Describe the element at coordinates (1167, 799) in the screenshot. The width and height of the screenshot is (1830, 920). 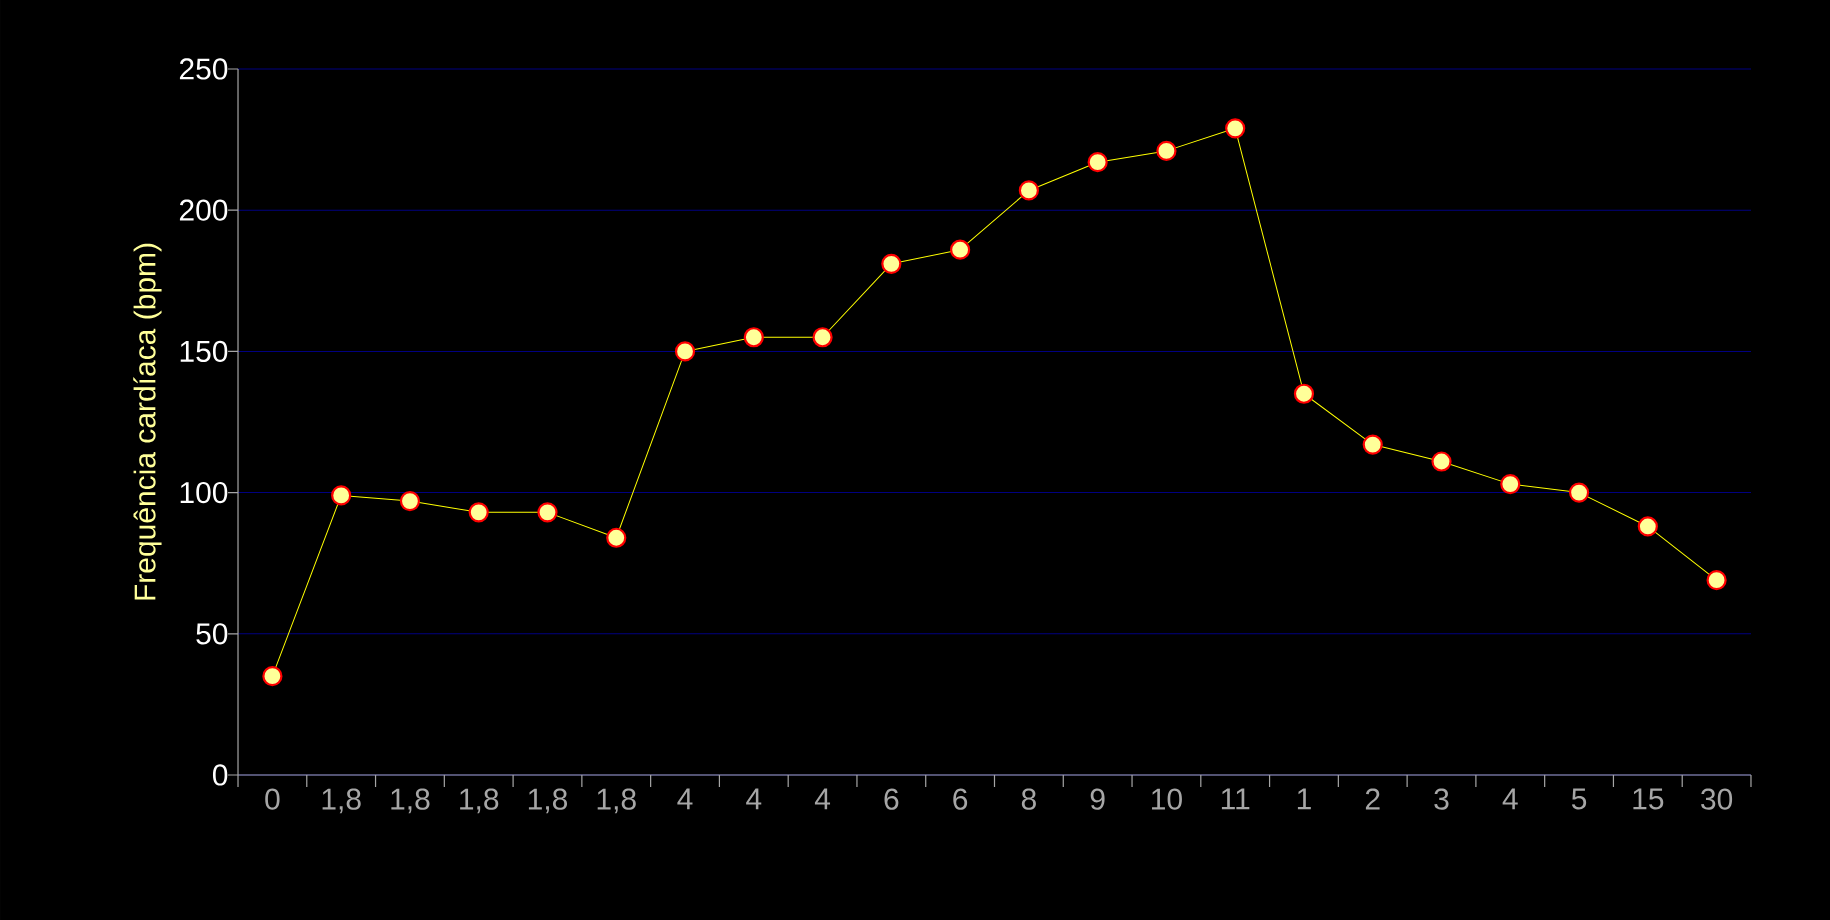
I see `x-tick-label: 10` at that location.